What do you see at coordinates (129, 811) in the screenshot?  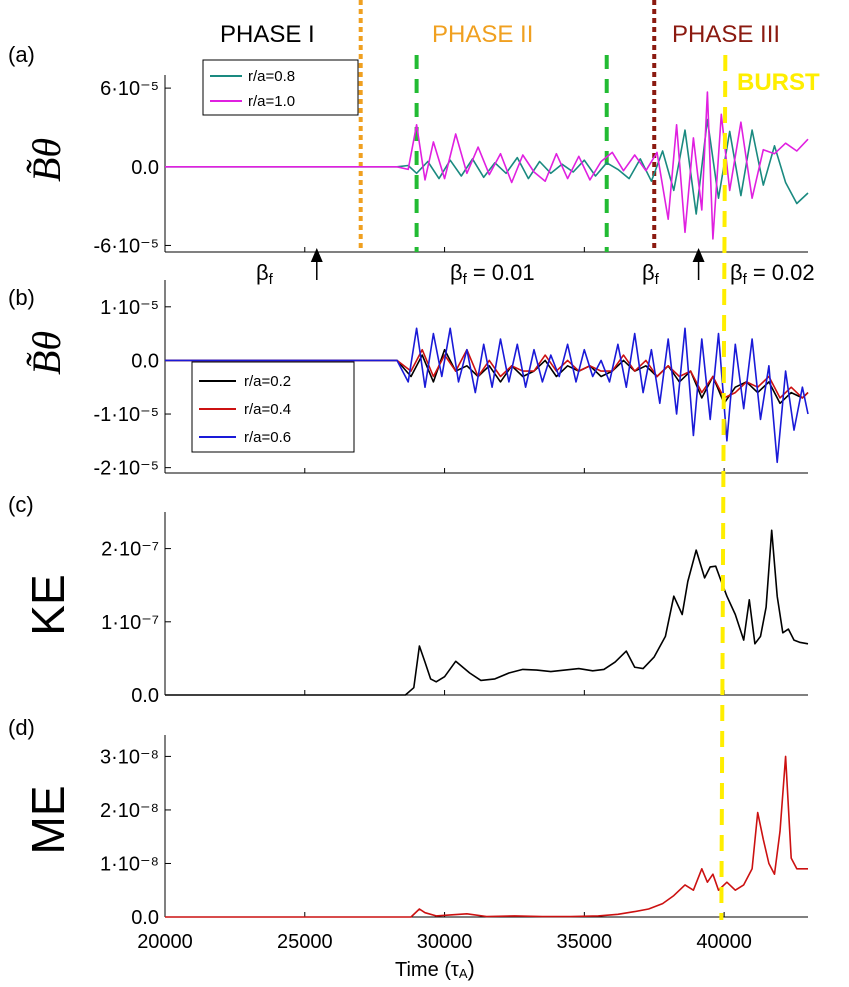 I see `ytick-label-d-1: 2·10⁻⁸` at bounding box center [129, 811].